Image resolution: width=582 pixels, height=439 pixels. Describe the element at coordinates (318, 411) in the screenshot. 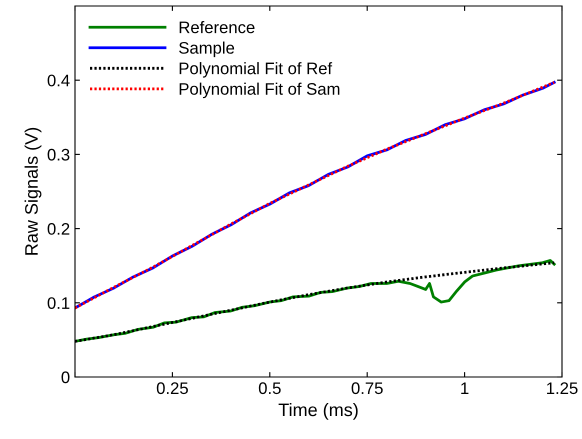

I see `x-axis-title: Time (ms)` at that location.